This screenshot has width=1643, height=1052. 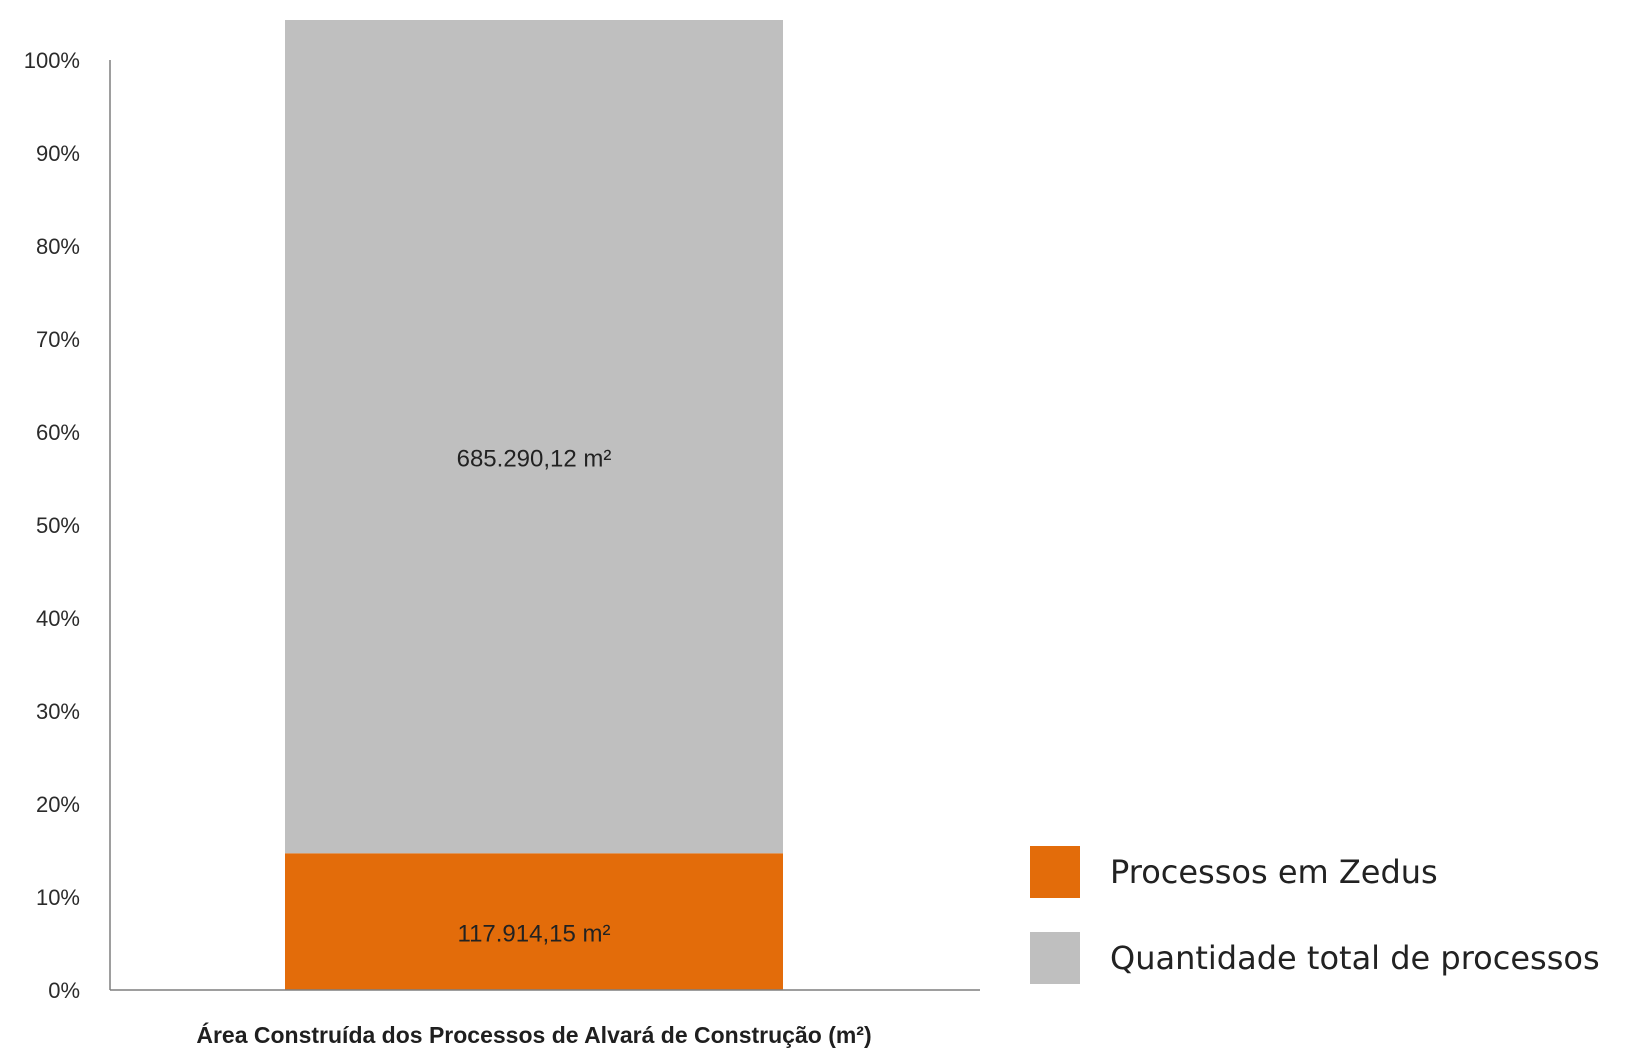 I want to click on y-tick-label: 60%, so click(x=58, y=432).